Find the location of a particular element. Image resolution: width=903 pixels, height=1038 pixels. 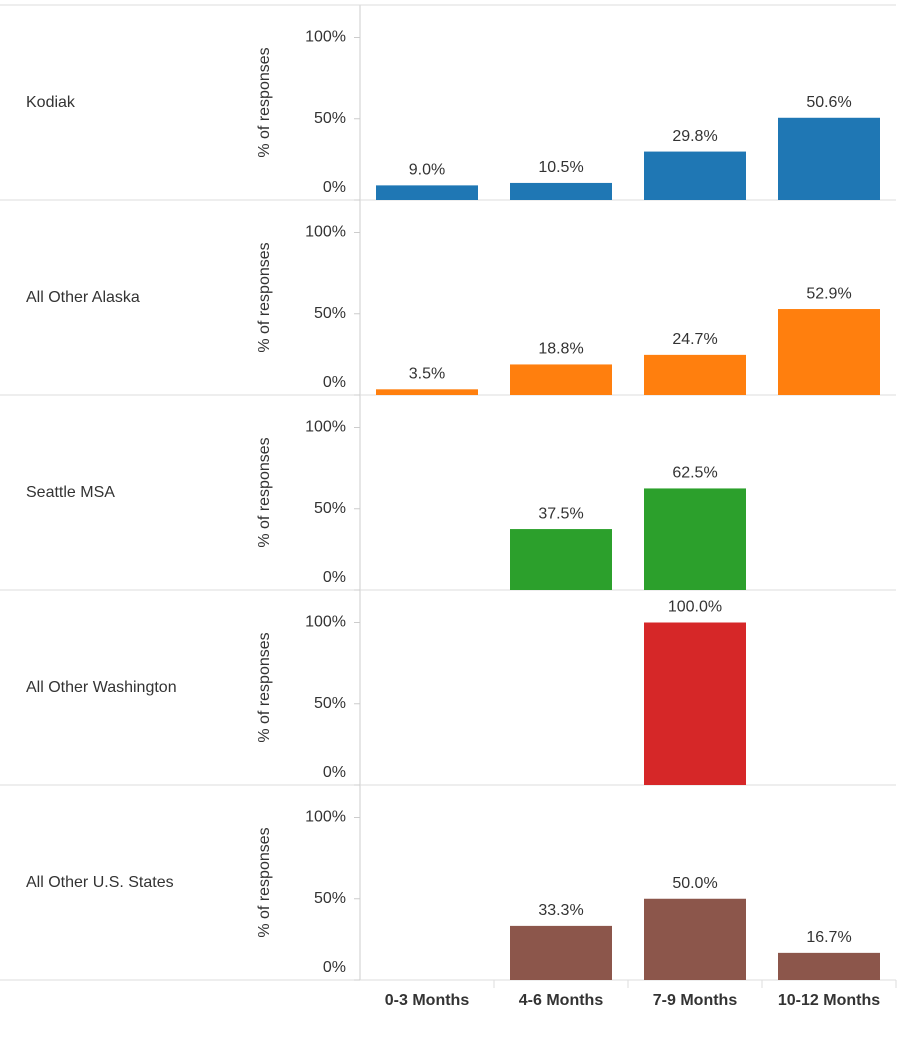

x-tick-label: 10-12 Months is located at coordinates (829, 1000).